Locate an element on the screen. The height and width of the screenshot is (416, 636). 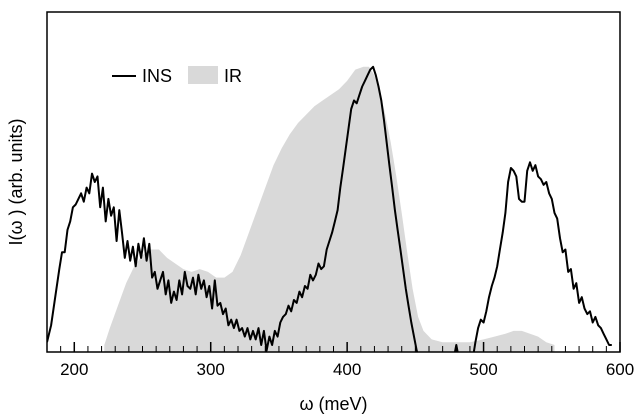
x-tick-label: 600 is located at coordinates (620, 369).